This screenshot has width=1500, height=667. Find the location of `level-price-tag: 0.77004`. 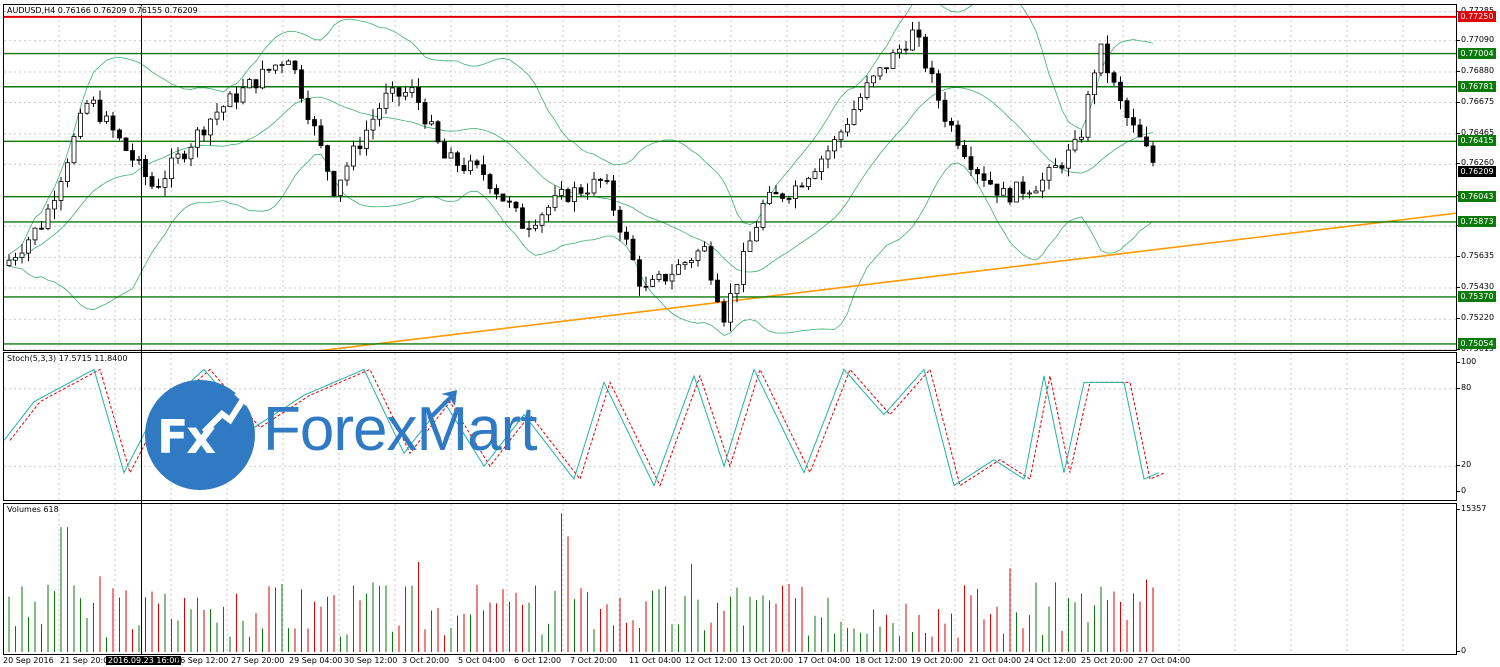

level-price-tag: 0.77004 is located at coordinates (1477, 53).